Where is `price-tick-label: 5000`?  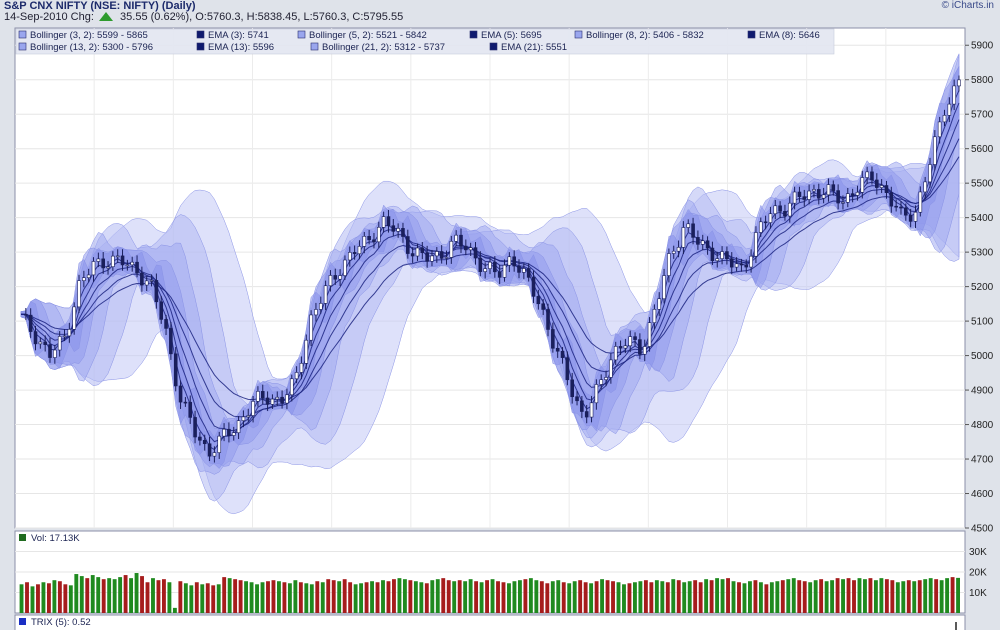 price-tick-label: 5000 is located at coordinates (982, 356).